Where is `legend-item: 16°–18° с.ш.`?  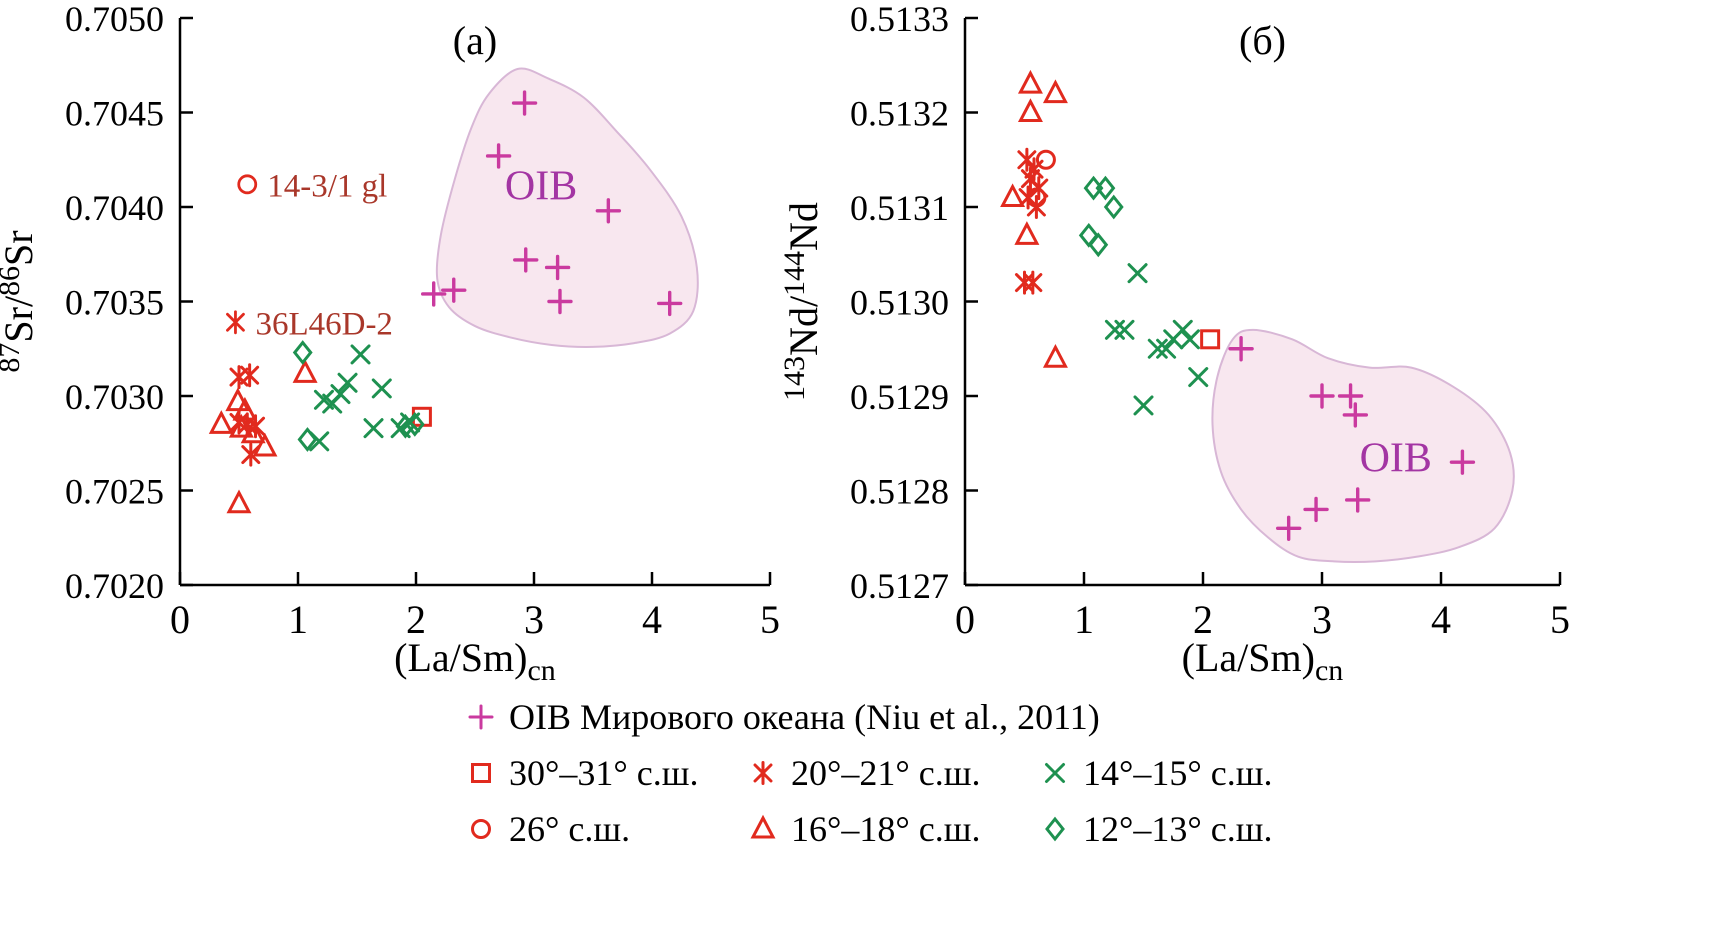
legend-item: 16°–18° с.ш. is located at coordinates (892, 829).